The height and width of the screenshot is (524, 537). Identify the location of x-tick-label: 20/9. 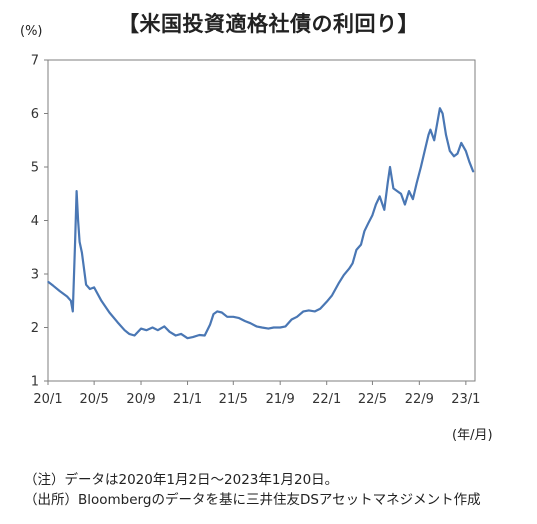
(140, 399).